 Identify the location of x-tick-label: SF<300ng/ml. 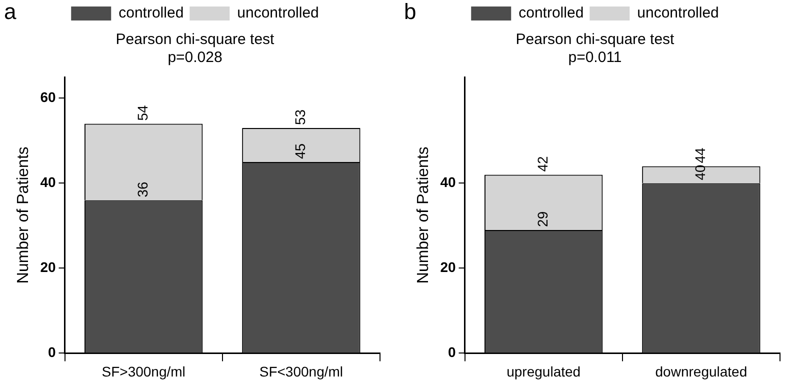
(301, 371).